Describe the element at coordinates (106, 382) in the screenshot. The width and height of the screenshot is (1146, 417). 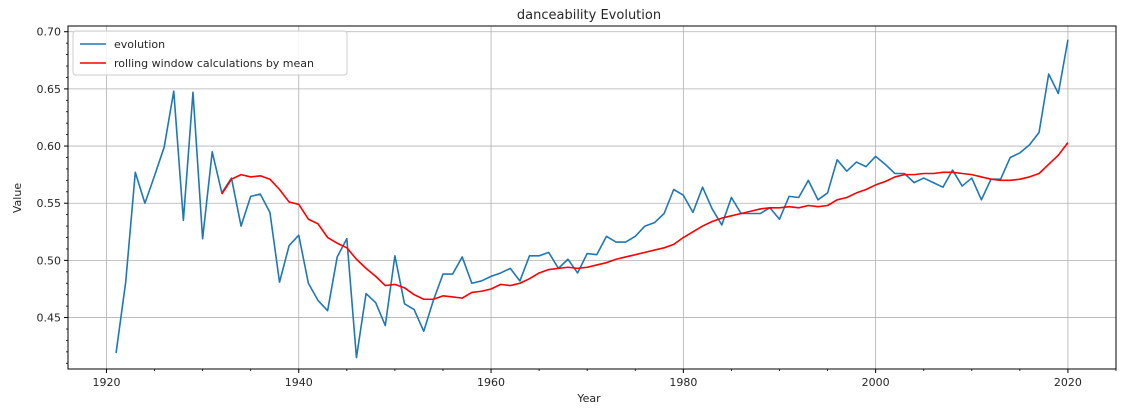
I see `x-tick-label: 1920` at that location.